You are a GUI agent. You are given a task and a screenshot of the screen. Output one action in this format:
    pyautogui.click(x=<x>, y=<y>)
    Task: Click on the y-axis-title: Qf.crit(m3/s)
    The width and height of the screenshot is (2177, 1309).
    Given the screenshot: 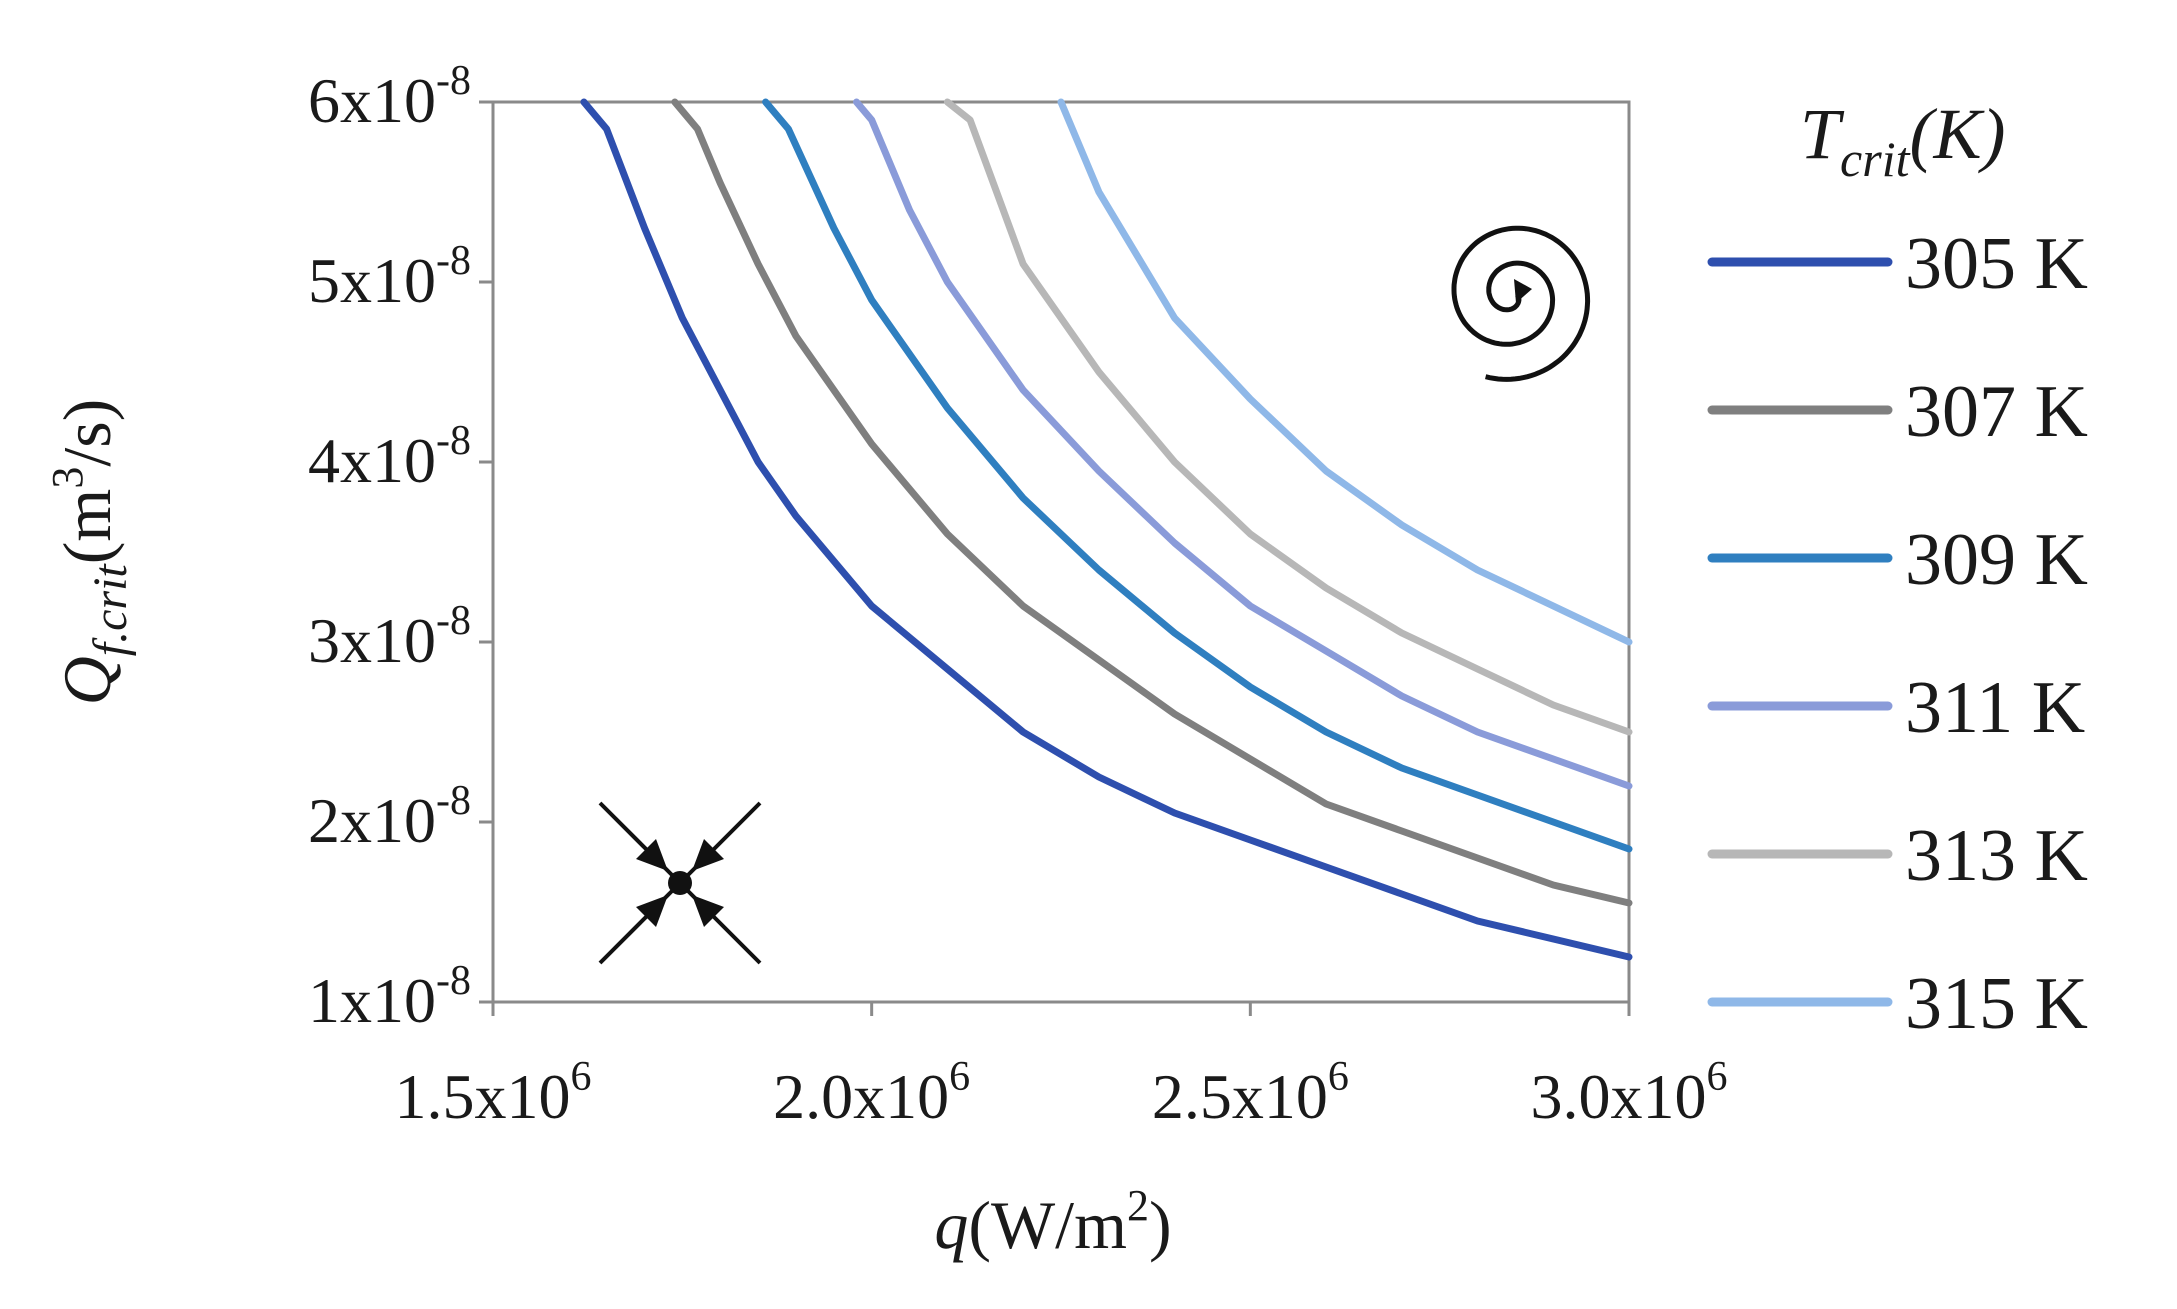 What is the action you would take?
    pyautogui.click(x=90, y=552)
    